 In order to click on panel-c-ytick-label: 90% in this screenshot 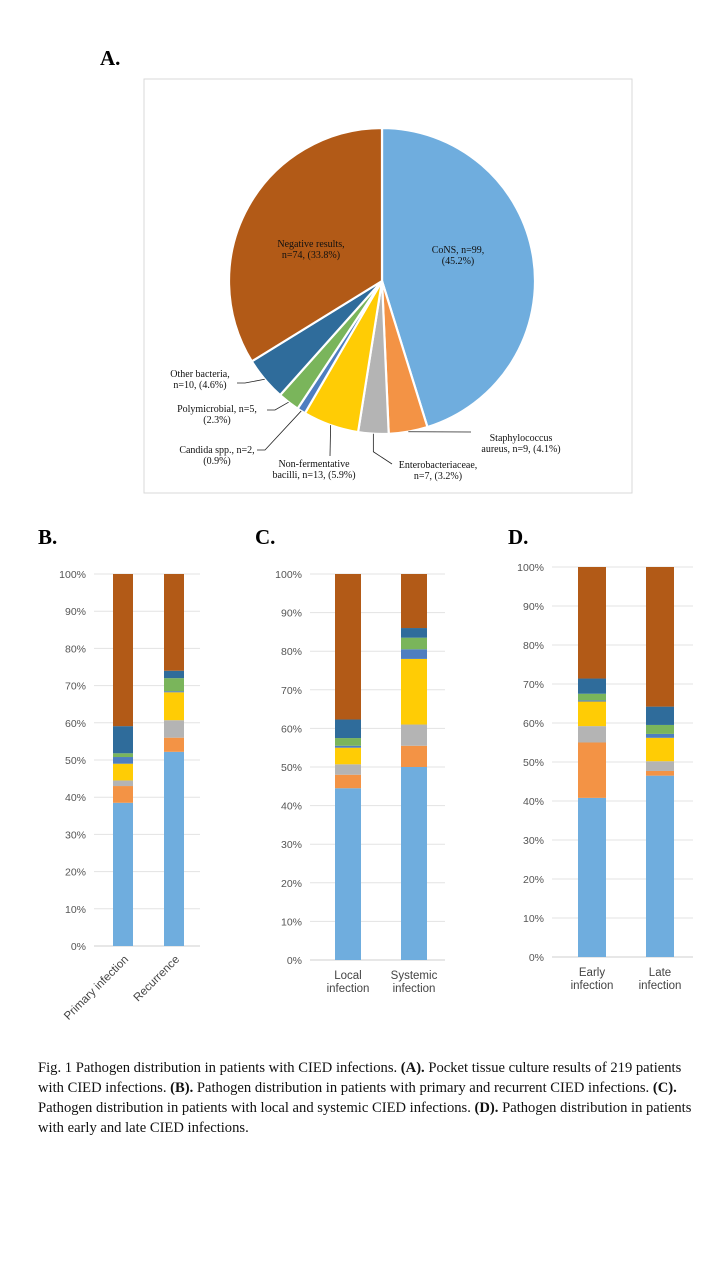, I will do `click(291, 614)`.